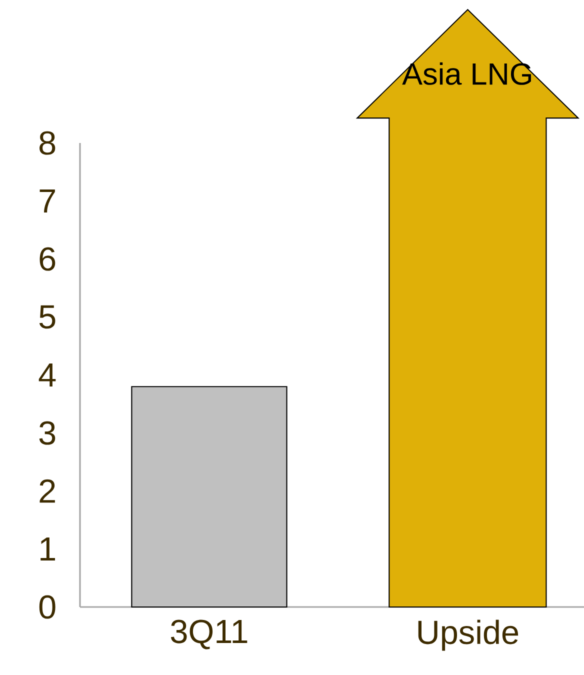 The width and height of the screenshot is (584, 675). What do you see at coordinates (209, 635) in the screenshot?
I see `x-tick-label: 3Q11` at bounding box center [209, 635].